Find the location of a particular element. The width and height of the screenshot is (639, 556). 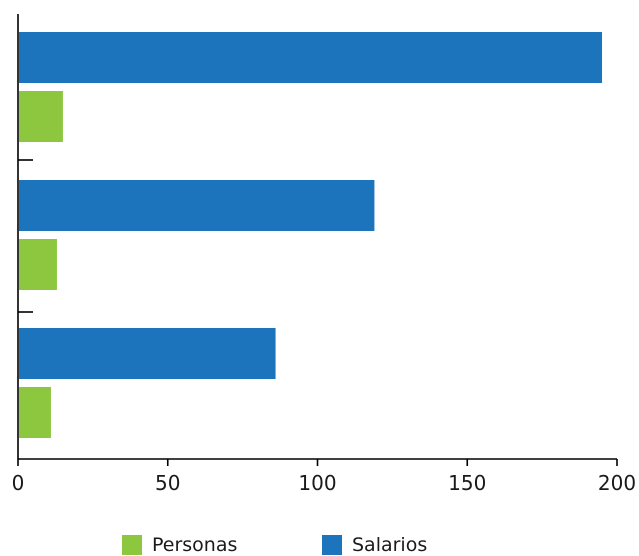

legend-label-salarios: Salarios is located at coordinates (390, 545).